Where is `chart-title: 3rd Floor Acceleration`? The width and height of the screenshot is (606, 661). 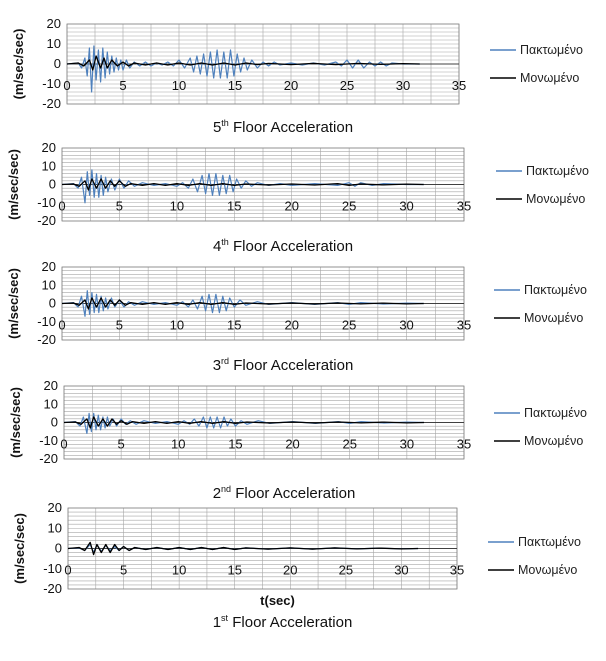 chart-title: 3rd Floor Acceleration is located at coordinates (283, 365).